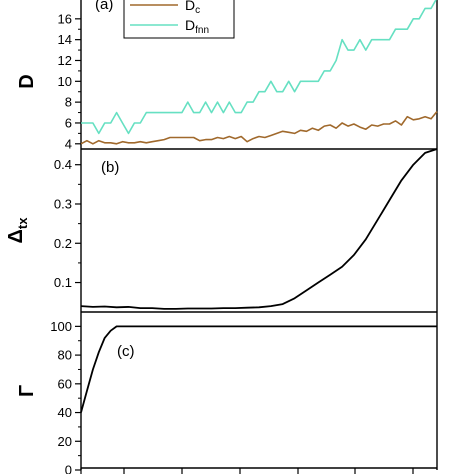 The width and height of the screenshot is (474, 474). What do you see at coordinates (68, 143) in the screenshot?
I see `y-tick-label: 4` at bounding box center [68, 143].